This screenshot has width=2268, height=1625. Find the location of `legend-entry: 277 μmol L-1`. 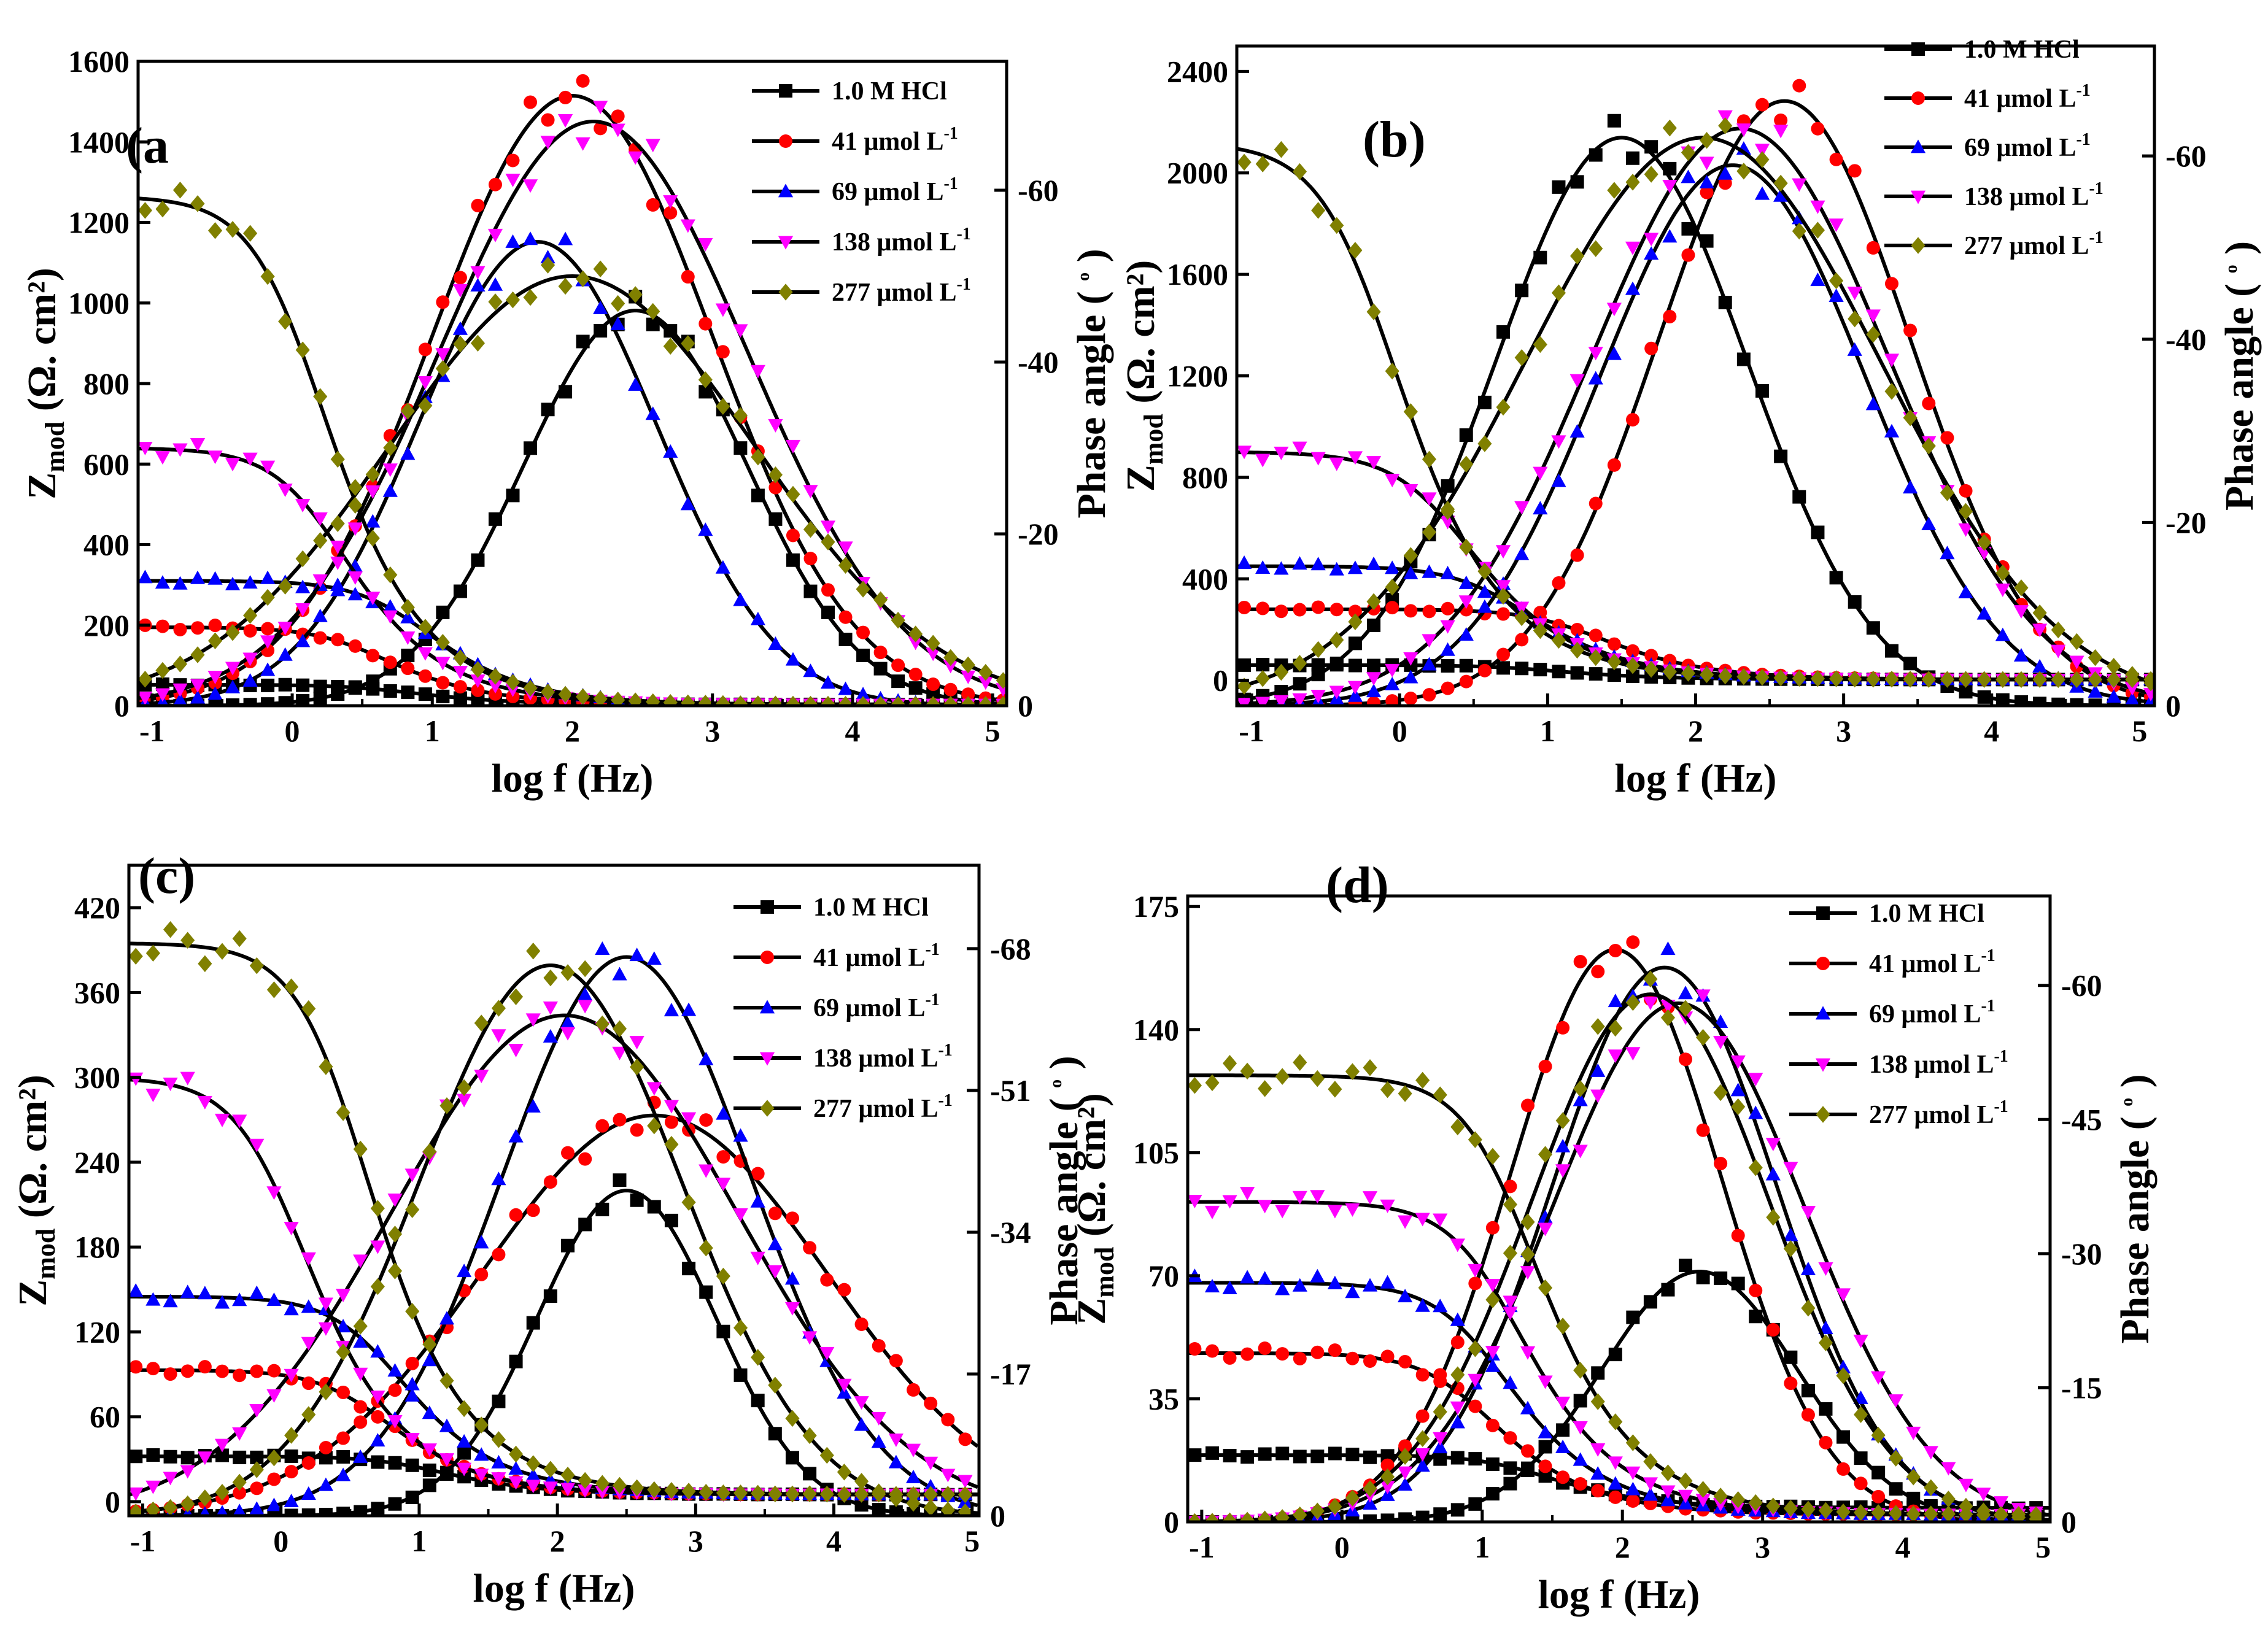

legend-entry: 277 μmol L-1 is located at coordinates (1898, 1113).